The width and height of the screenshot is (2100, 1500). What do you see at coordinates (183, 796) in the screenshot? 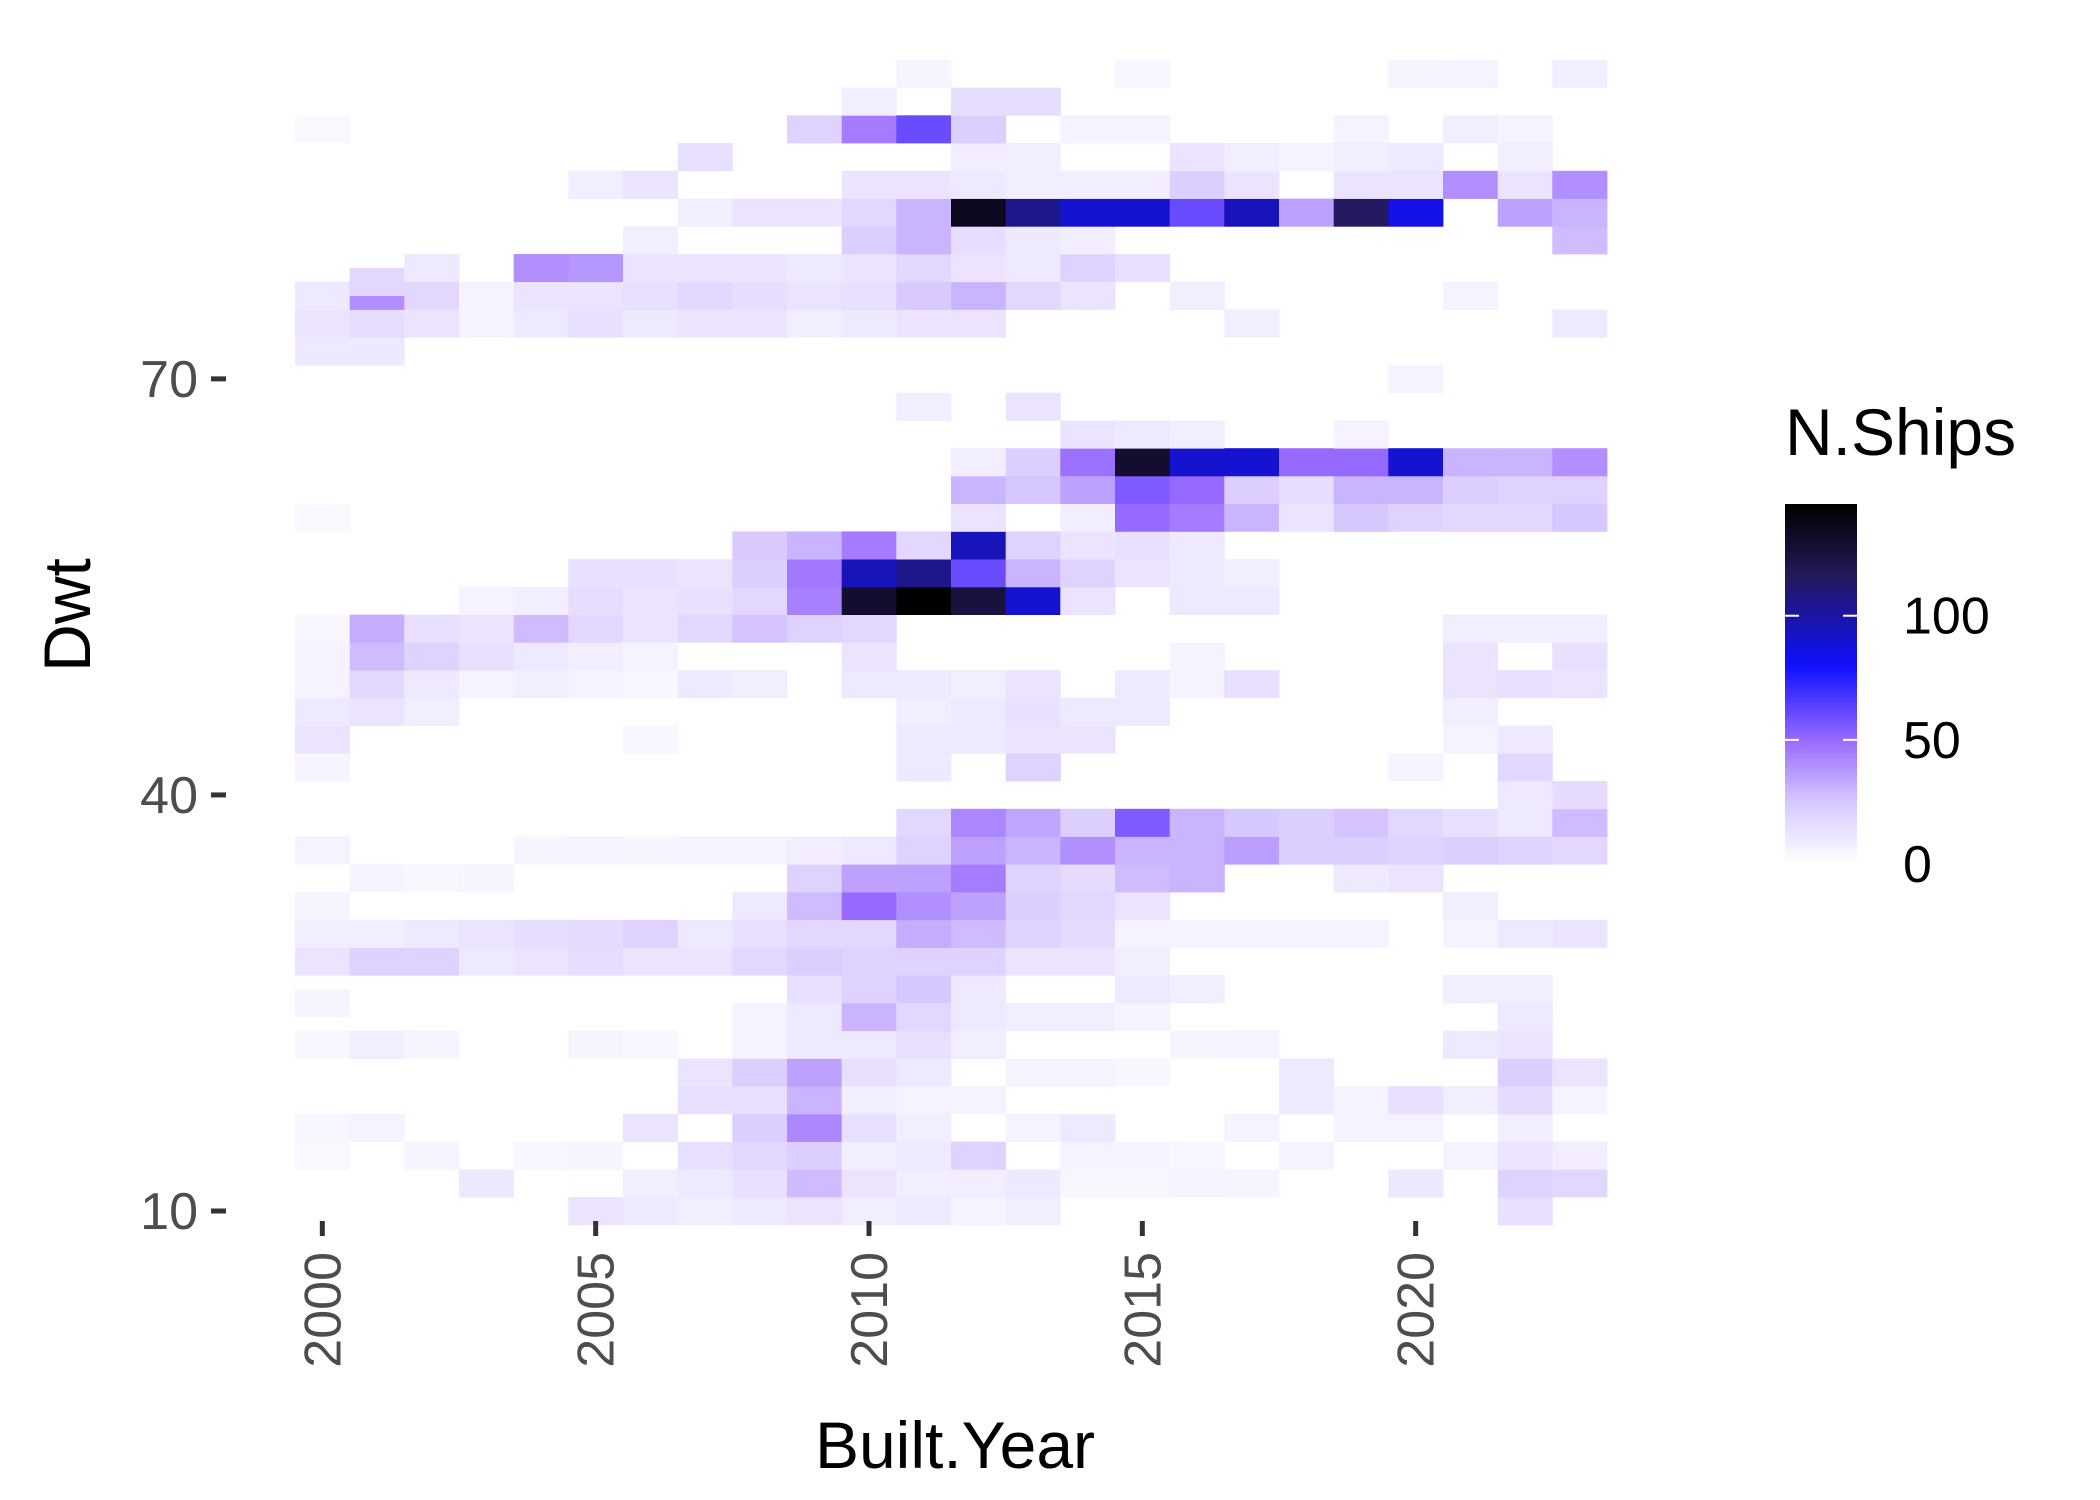
I see `y-axis-ticks: 10 40 70` at bounding box center [183, 796].